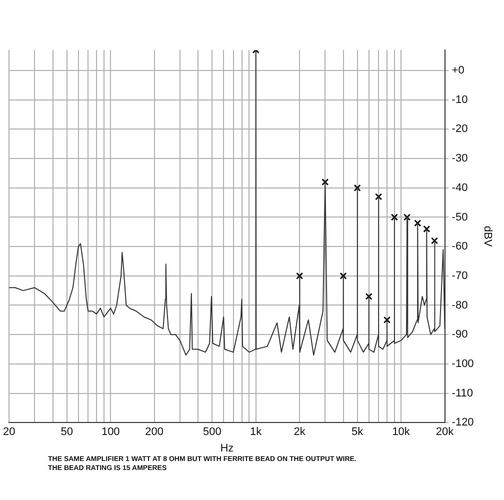 The image size is (504, 500). Describe the element at coordinates (460, 188) in the screenshot. I see `y-tick-label: -40` at that location.